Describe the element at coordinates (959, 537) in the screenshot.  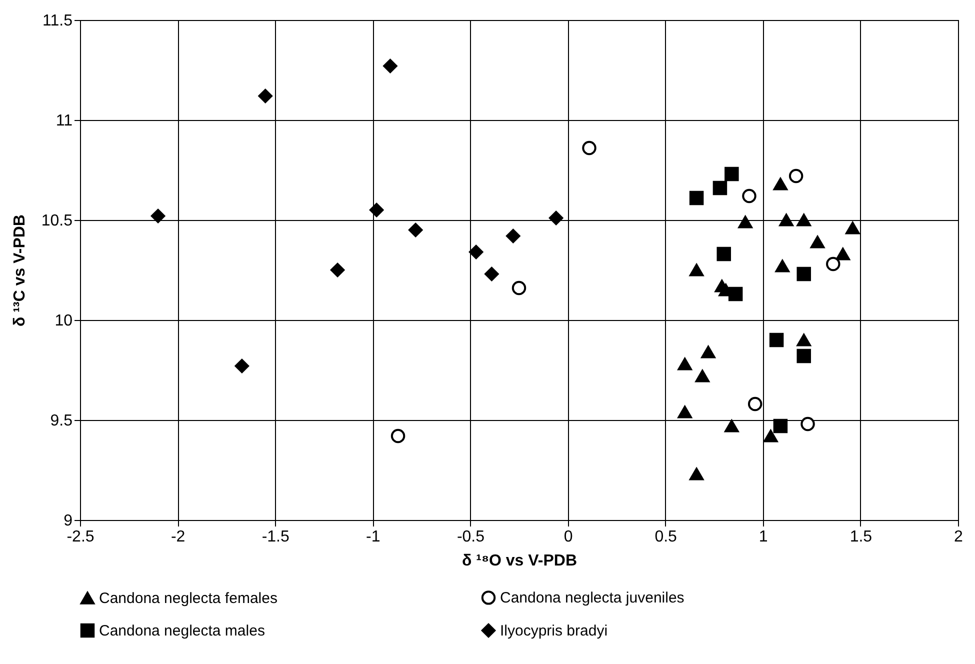
I see `x-tick-label: 2` at that location.